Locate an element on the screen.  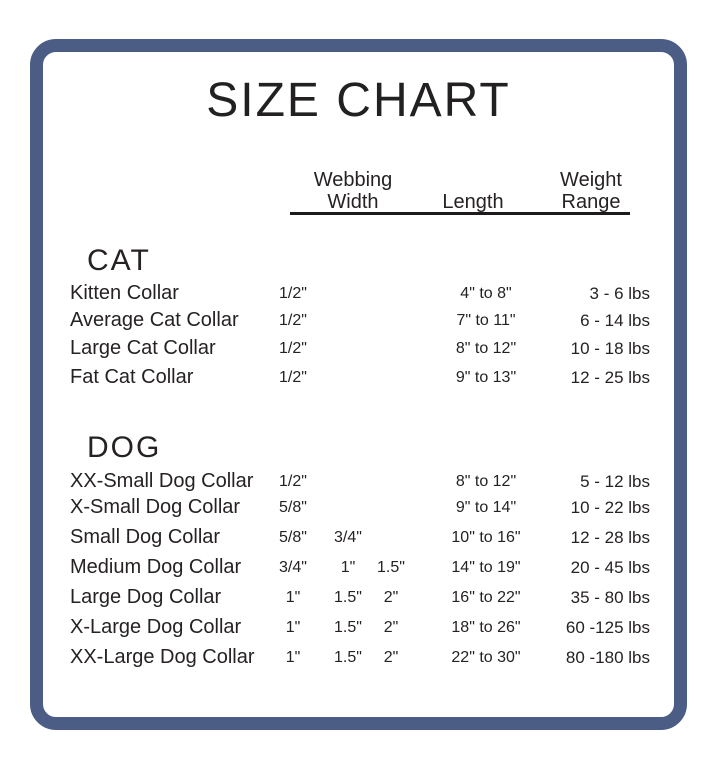
section-heading-dog: DOG is located at coordinates (124, 447).